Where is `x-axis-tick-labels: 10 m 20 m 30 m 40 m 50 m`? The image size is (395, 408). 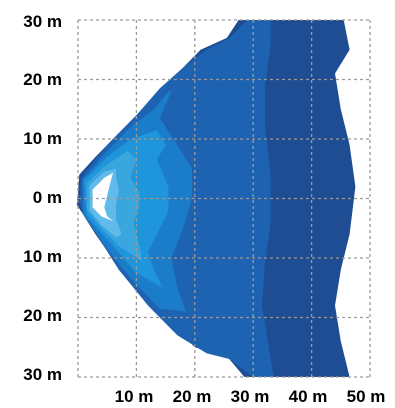 x-axis-tick-labels: 10 m 20 m 30 m 40 m 50 m is located at coordinates (250, 396).